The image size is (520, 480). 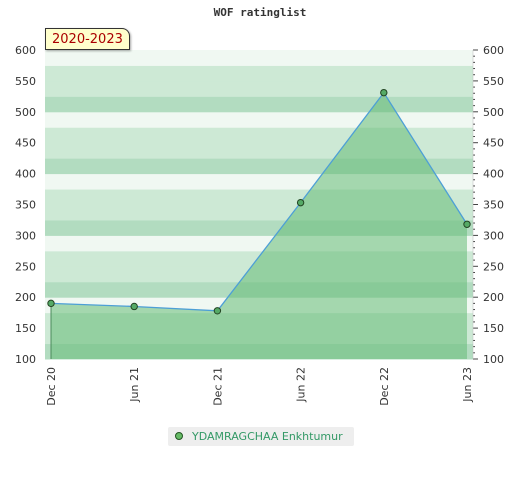 What do you see at coordinates (25, 50) in the screenshot?
I see `y-tick-label-left: 600` at bounding box center [25, 50].